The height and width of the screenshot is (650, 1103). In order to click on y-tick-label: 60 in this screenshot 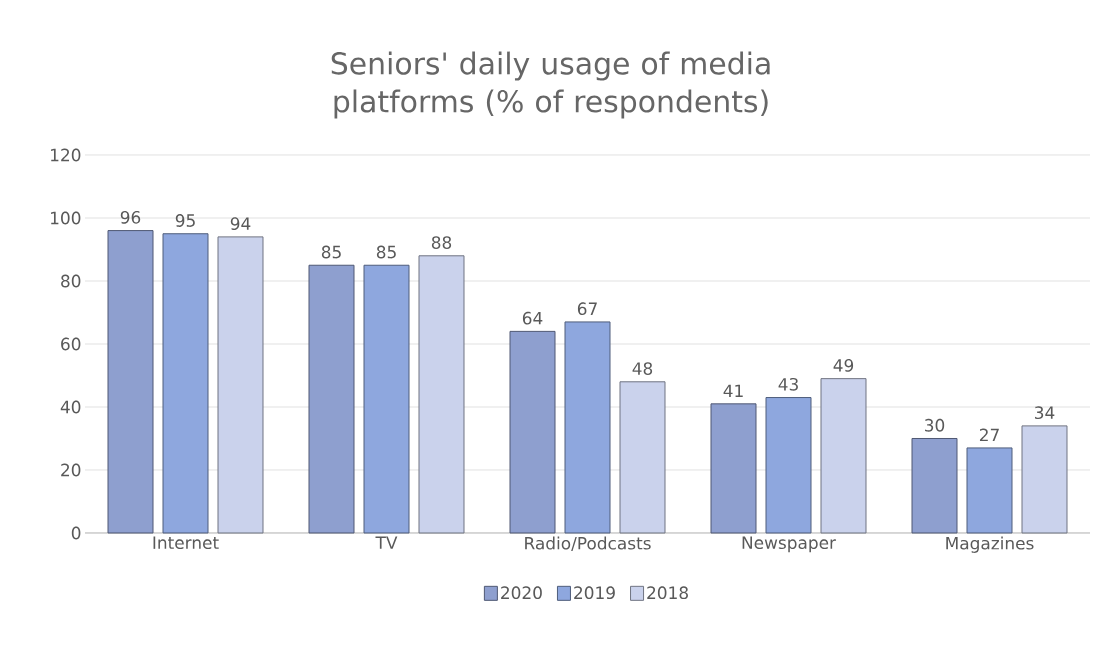, I will do `click(71, 344)`.